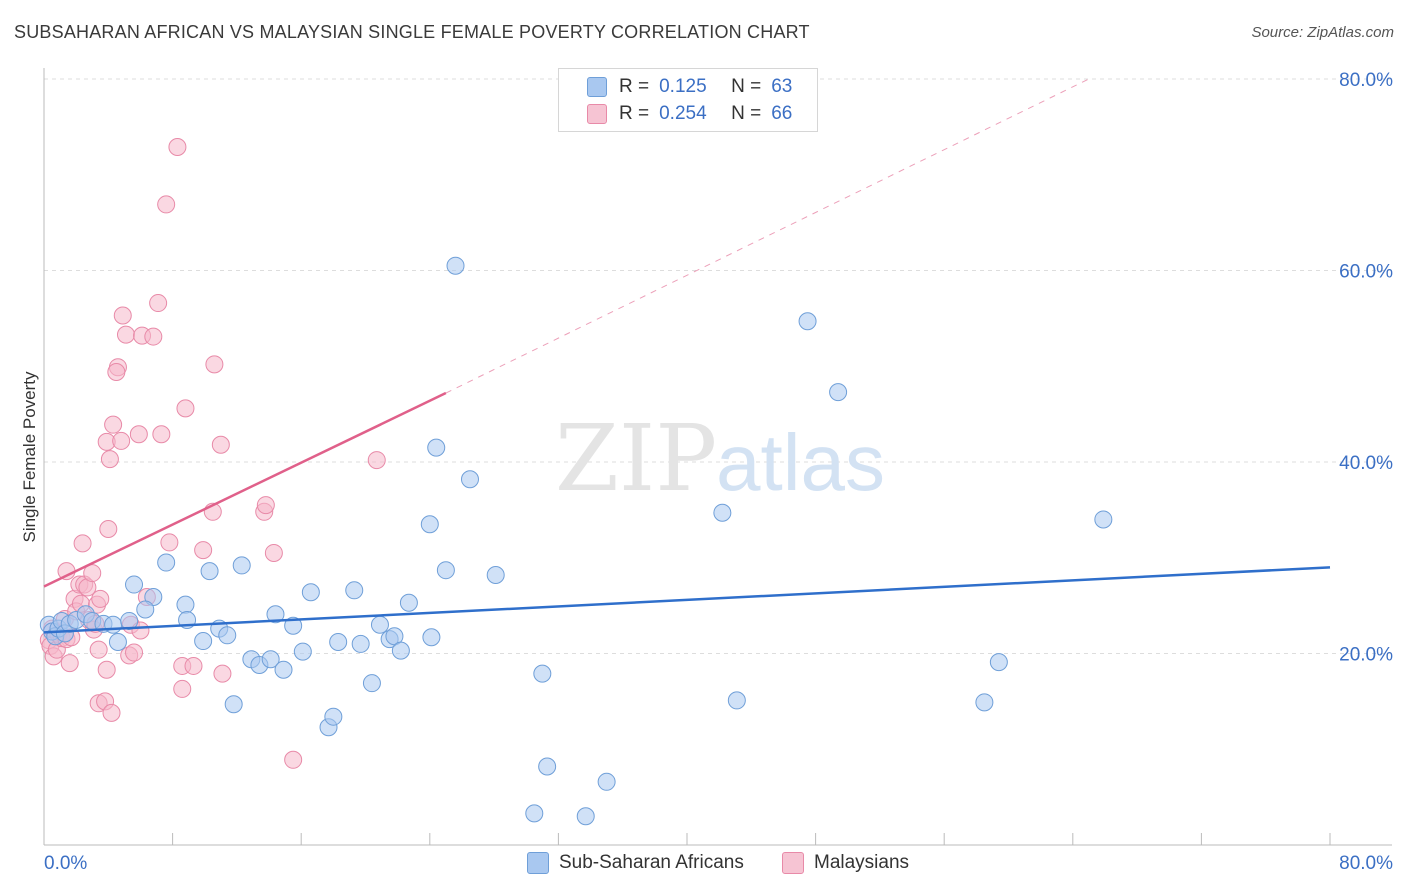  I want to click on bottom-swatch-pink, so click(793, 863).